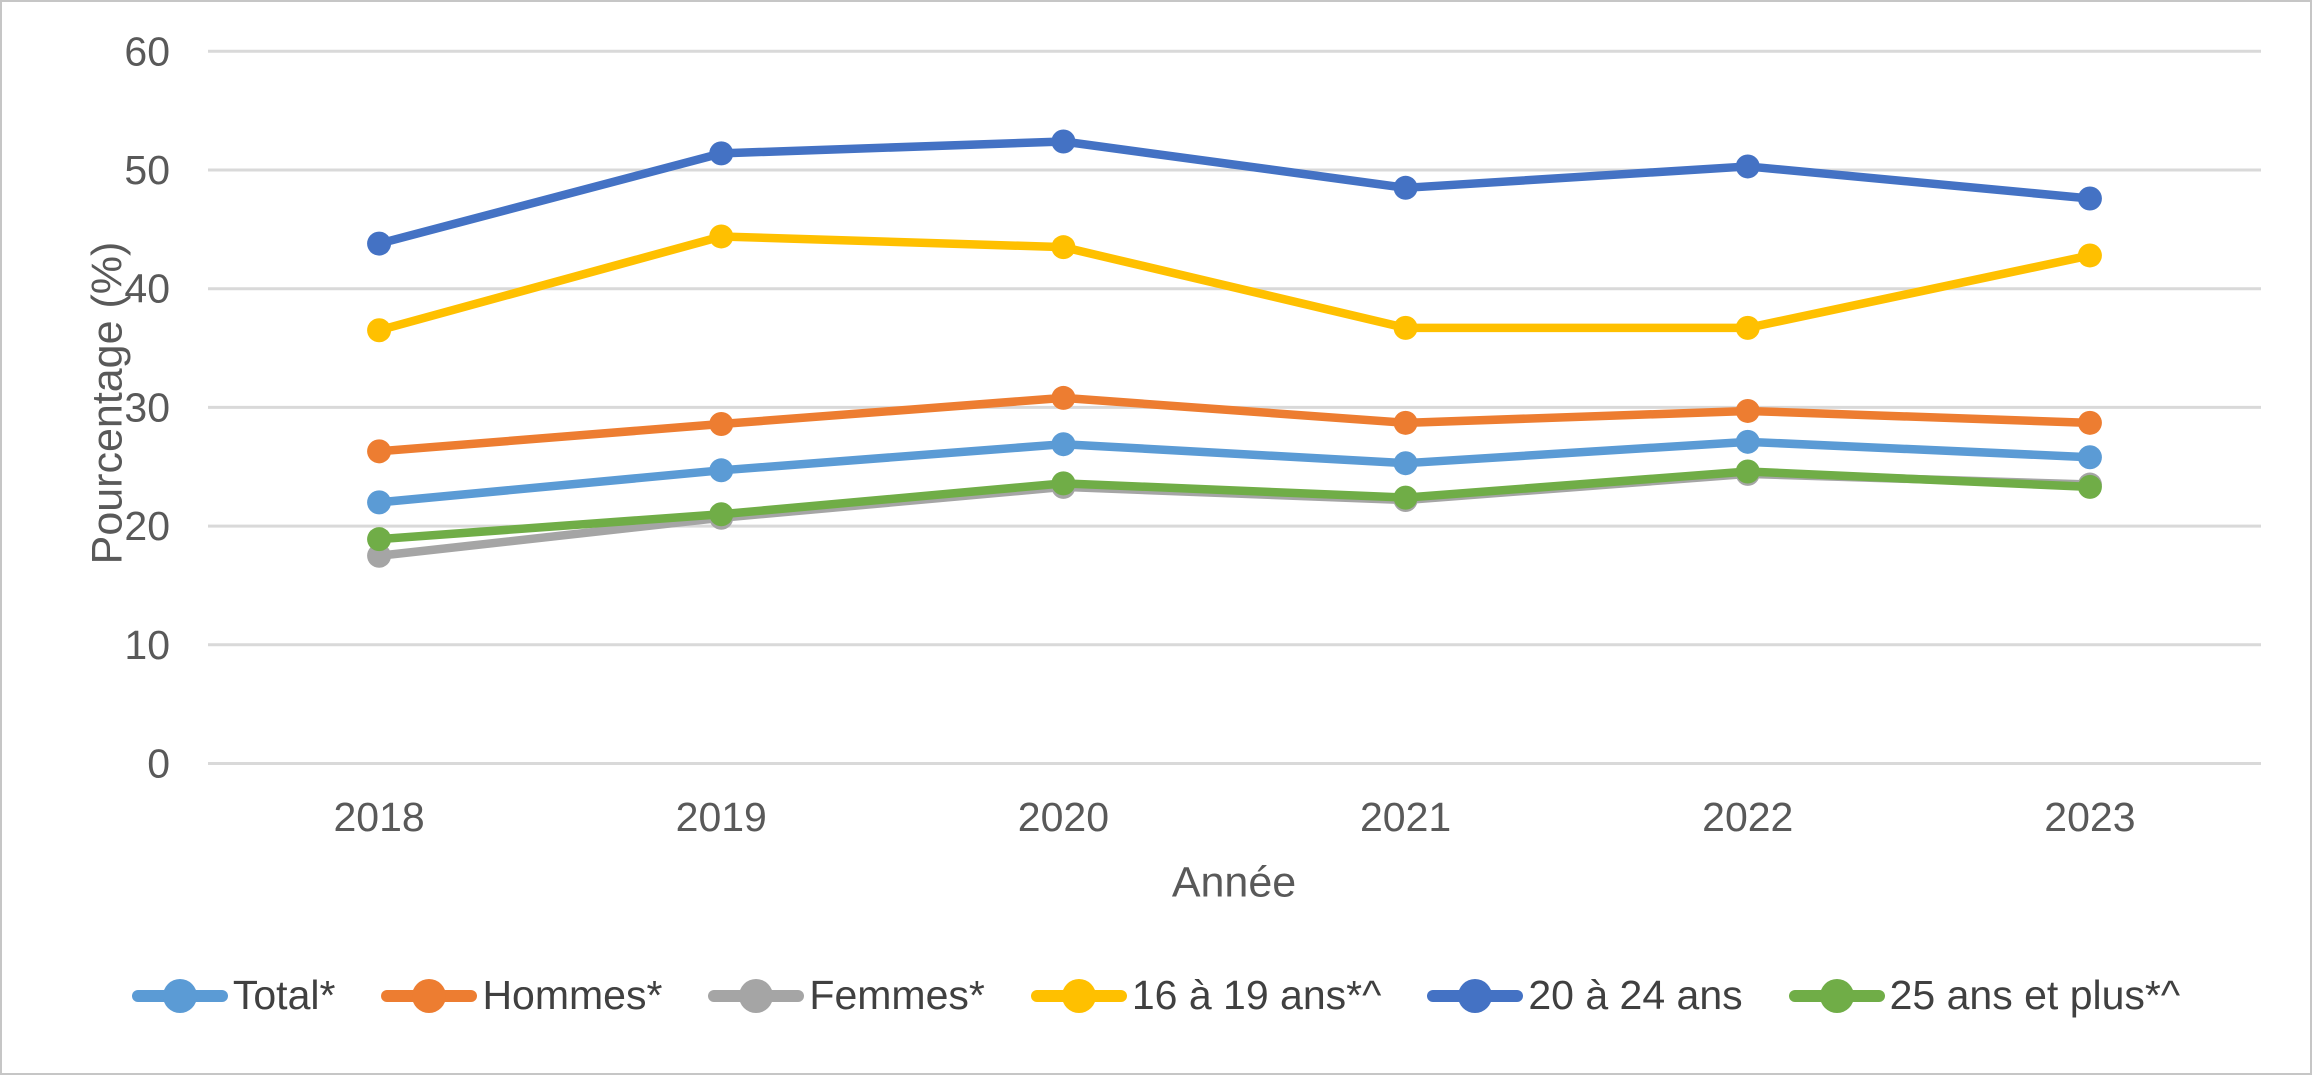 The height and width of the screenshot is (1075, 2312). I want to click on legend-item-3: 16 à 19 ans*^, so click(1206, 995).